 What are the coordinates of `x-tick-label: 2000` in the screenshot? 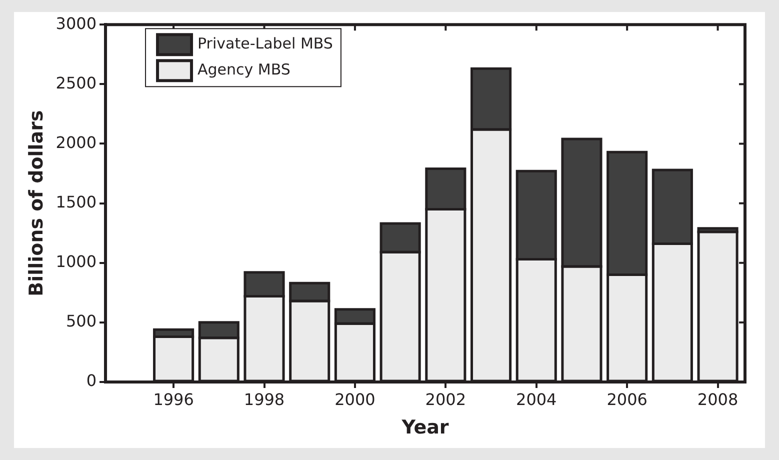 It's located at (355, 399).